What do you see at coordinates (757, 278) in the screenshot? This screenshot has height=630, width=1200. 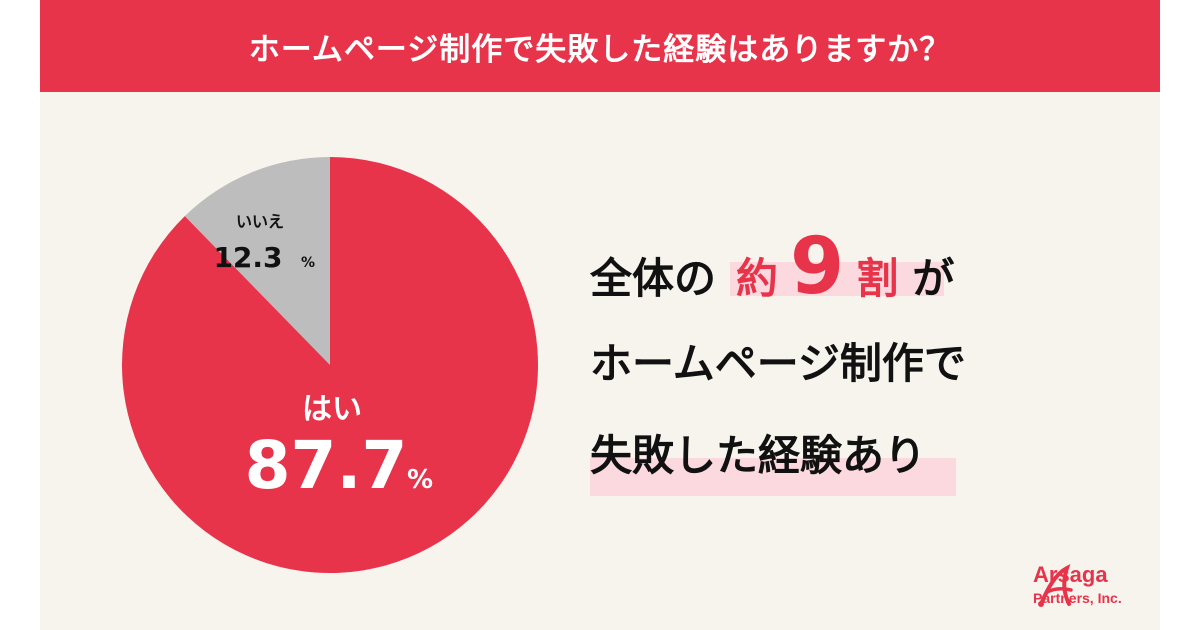 I see `message-approx: 約` at bounding box center [757, 278].